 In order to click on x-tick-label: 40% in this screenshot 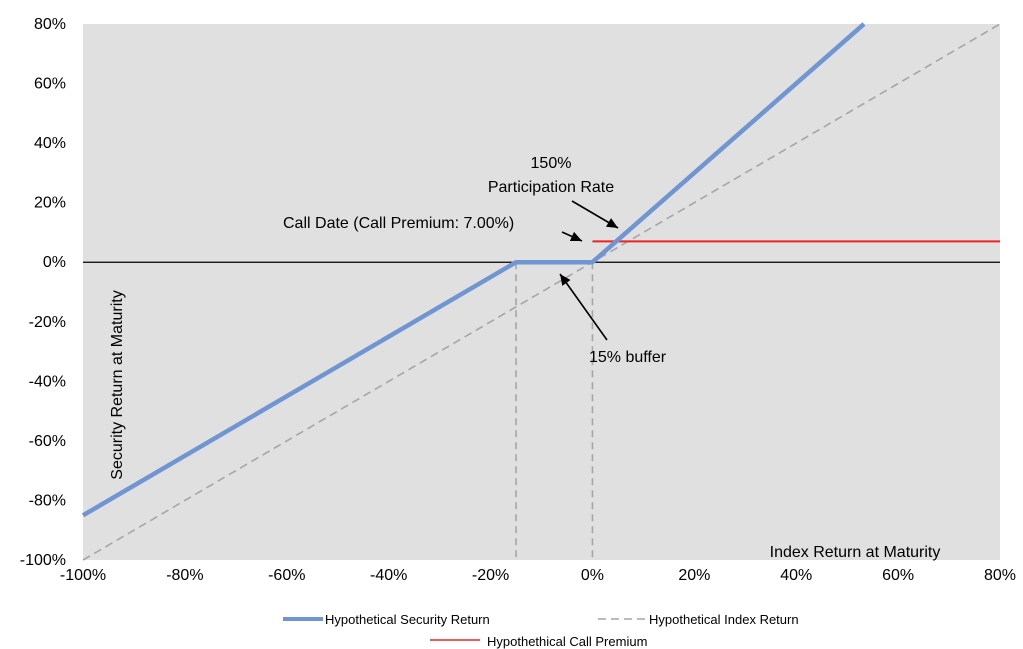, I will do `click(796, 575)`.